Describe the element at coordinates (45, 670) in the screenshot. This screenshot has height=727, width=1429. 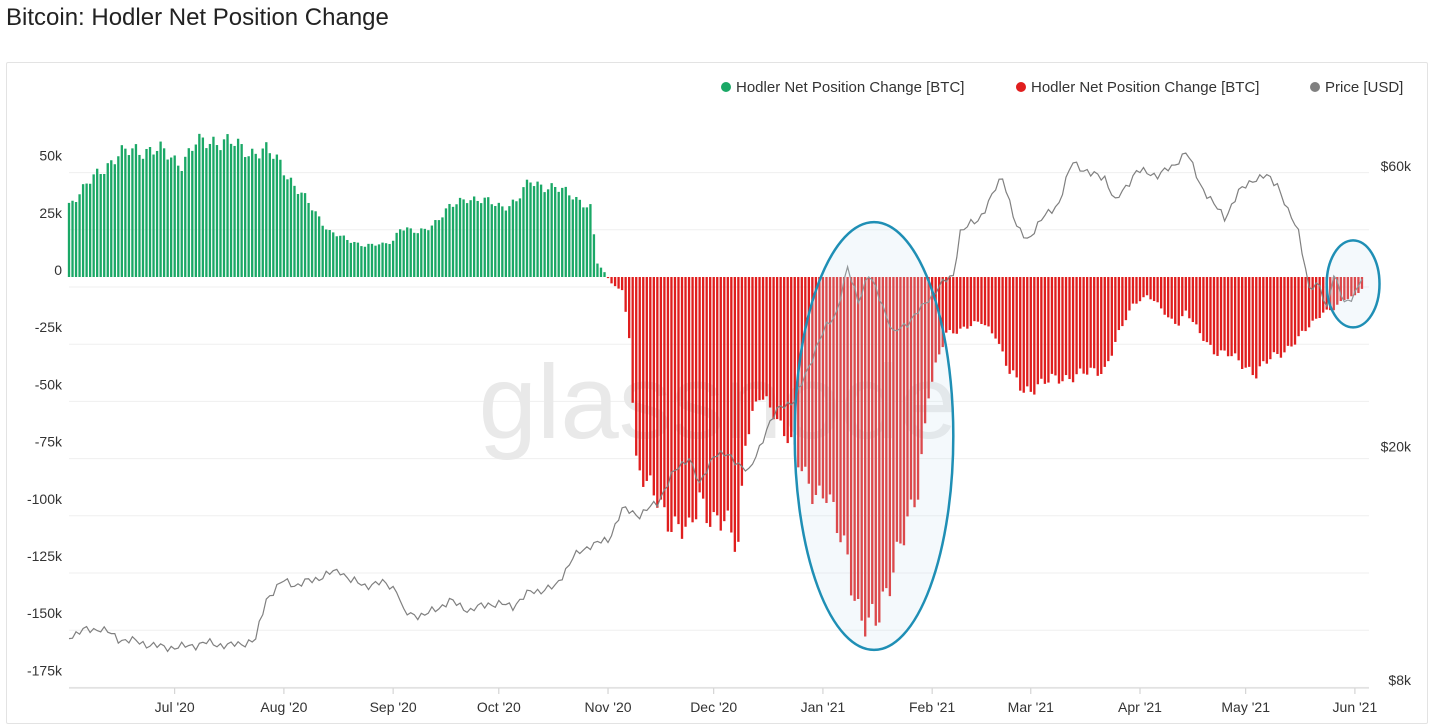
I see `y-left-tick-label: -175k` at that location.